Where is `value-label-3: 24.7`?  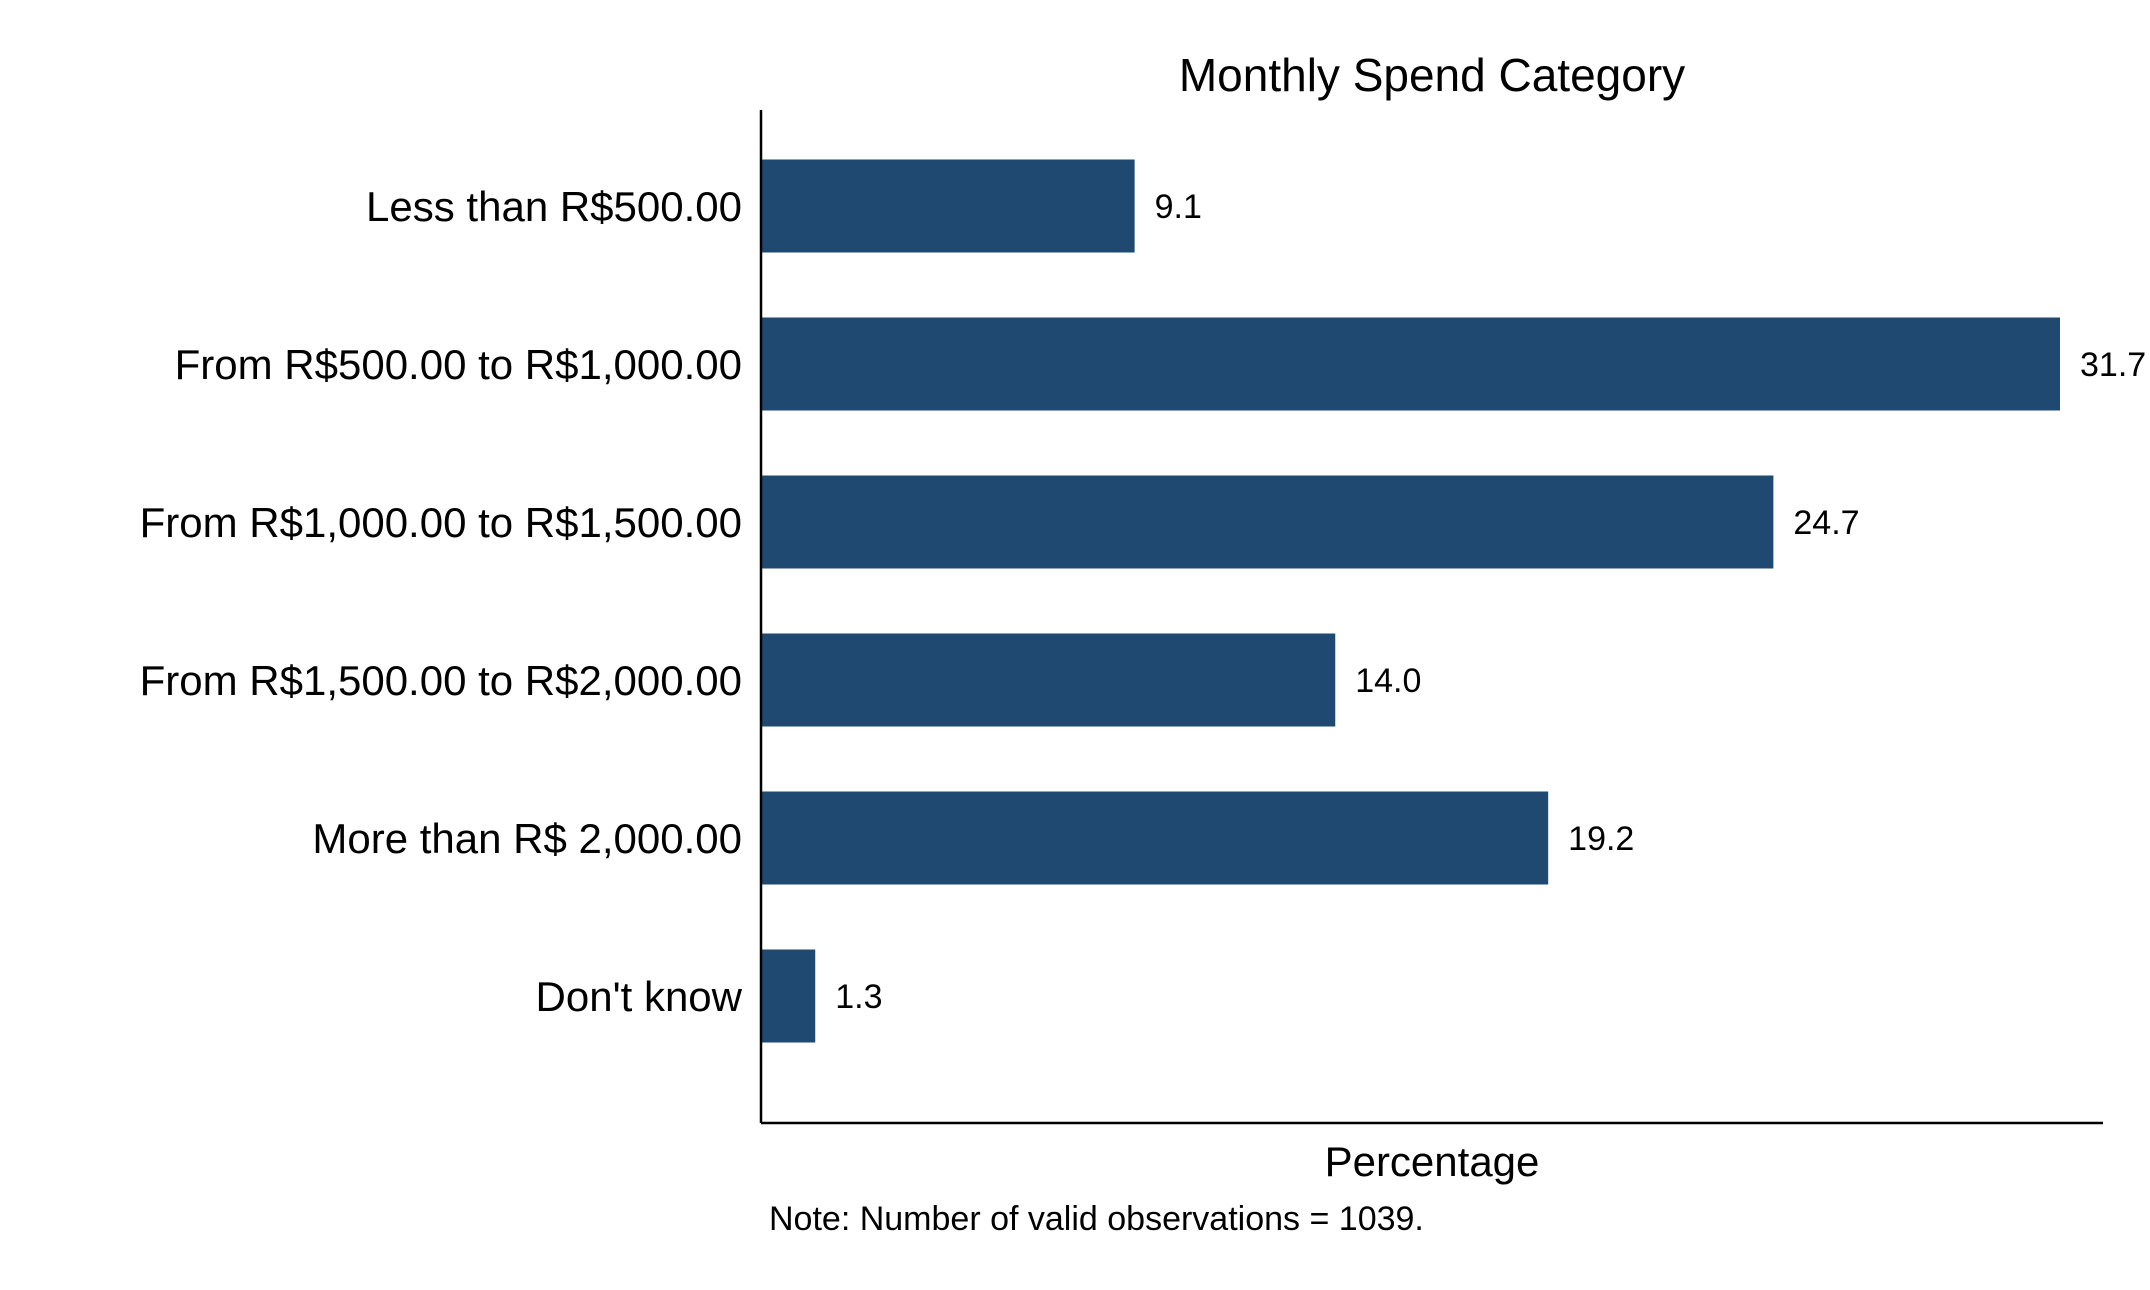 value-label-3: 24.7 is located at coordinates (1826, 523).